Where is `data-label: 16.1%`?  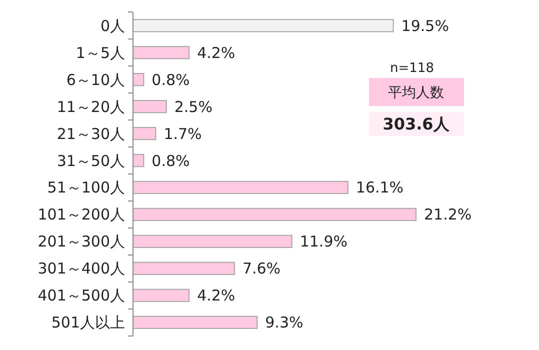 data-label: 16.1% is located at coordinates (380, 187).